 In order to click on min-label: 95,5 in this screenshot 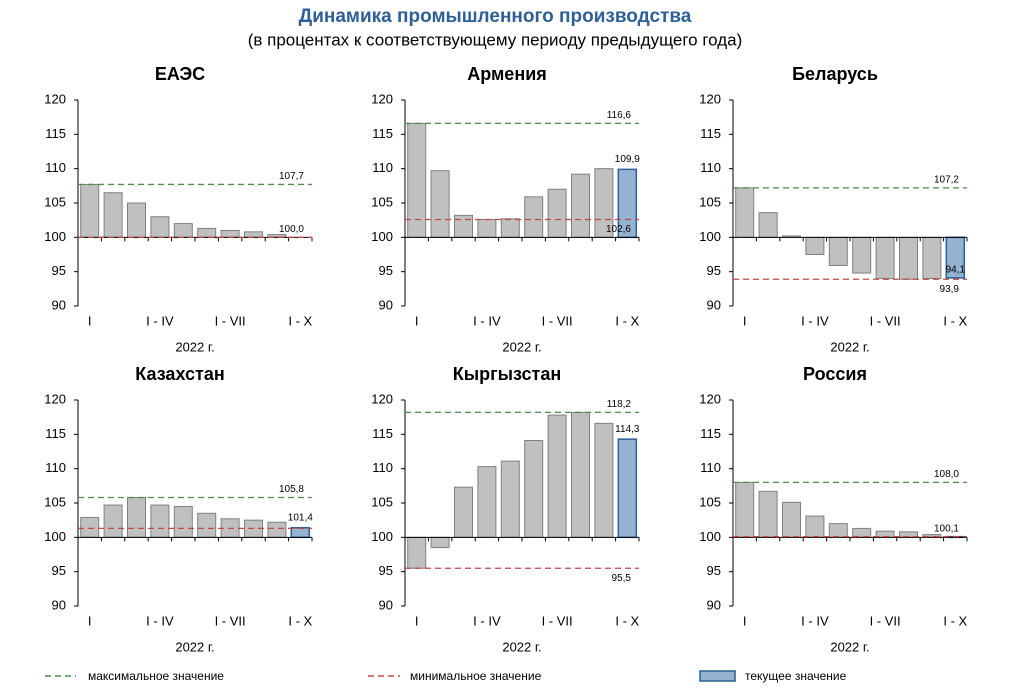, I will do `click(622, 578)`.